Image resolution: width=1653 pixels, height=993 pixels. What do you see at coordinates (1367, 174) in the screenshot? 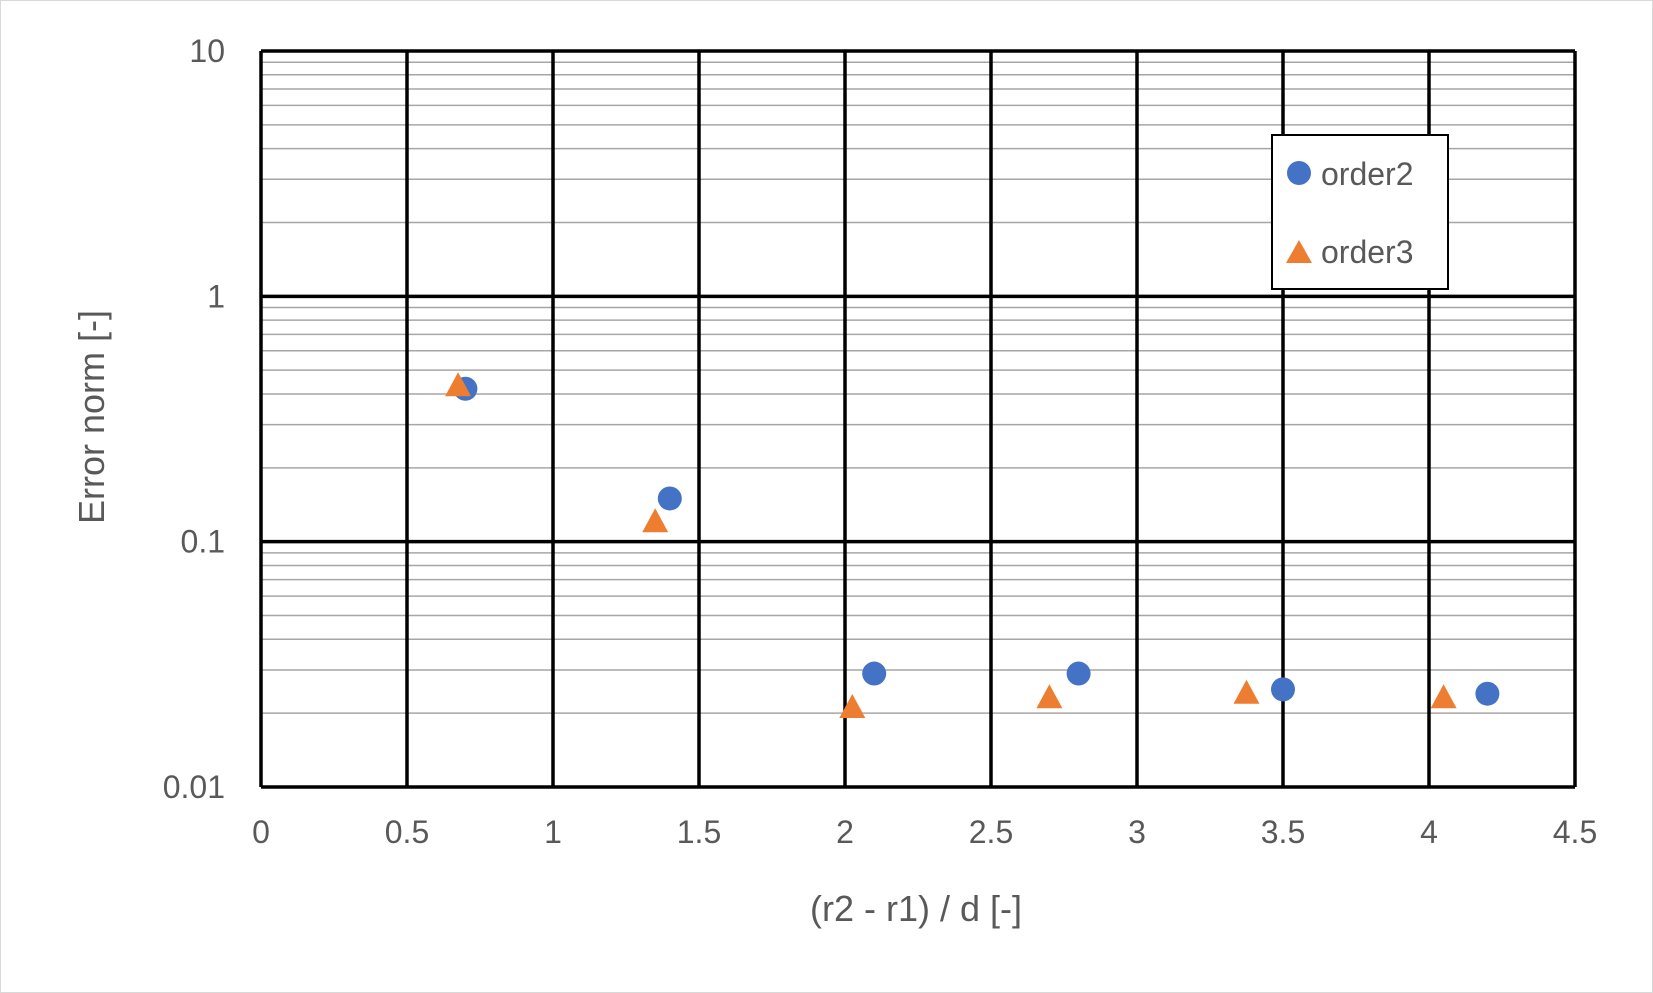
I see `legend-label-order2: order2` at bounding box center [1367, 174].